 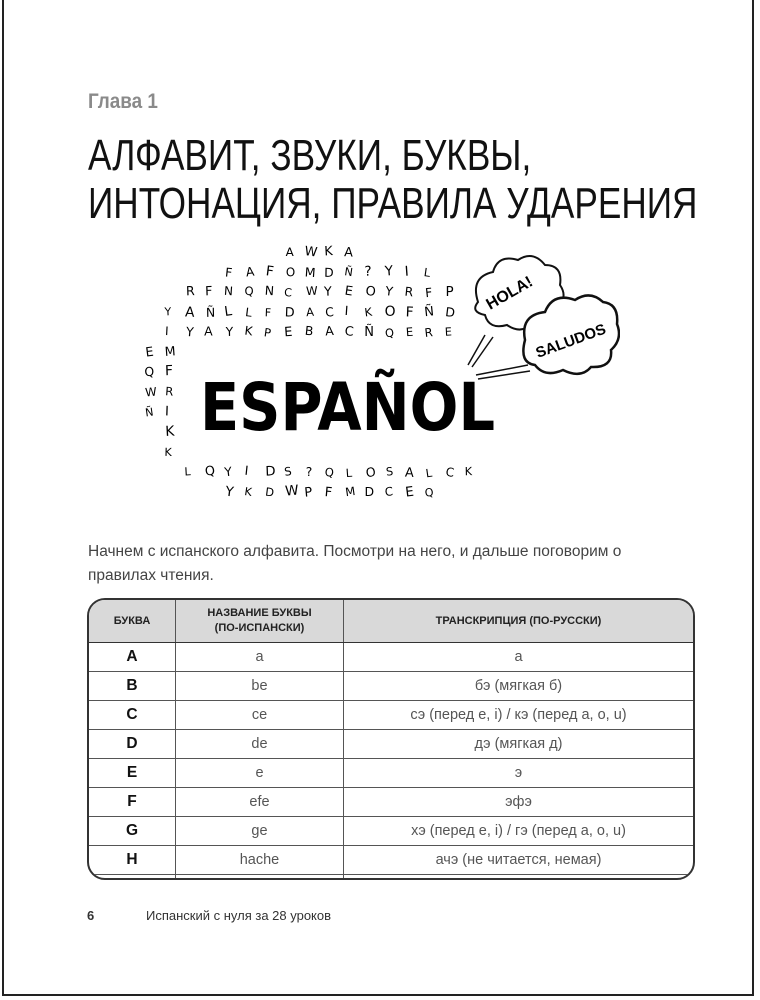 I want to click on cell-transcription: эфэ, so click(x=518, y=802).